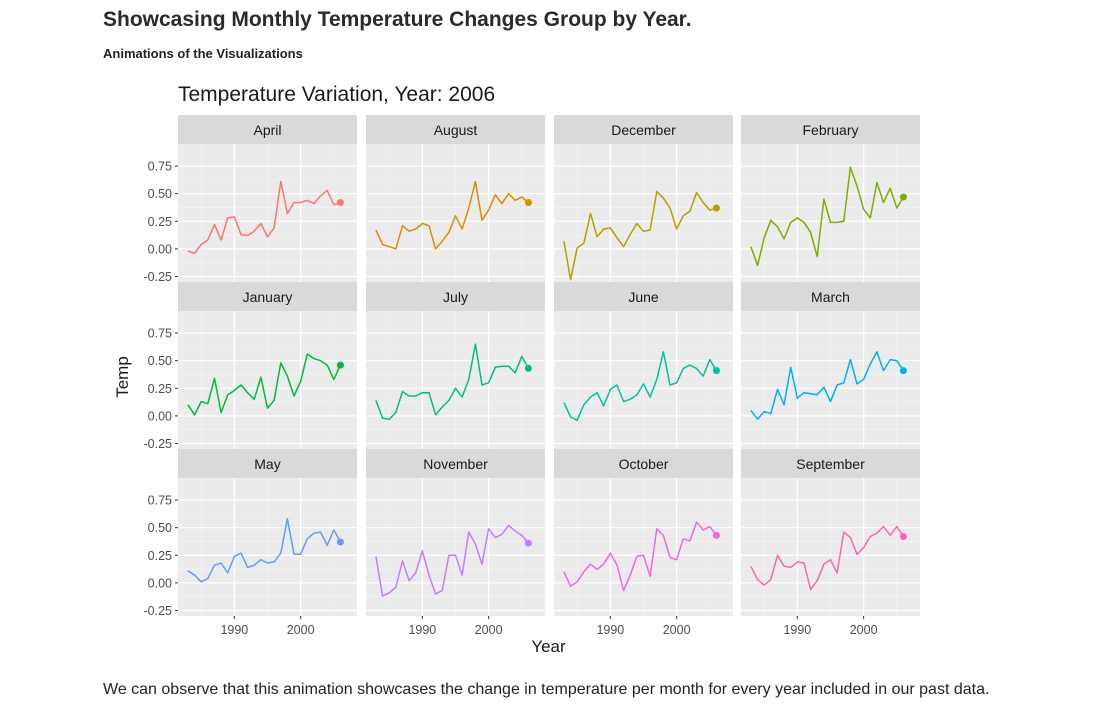 The width and height of the screenshot is (1108, 720). I want to click on series-line-november, so click(452, 560).